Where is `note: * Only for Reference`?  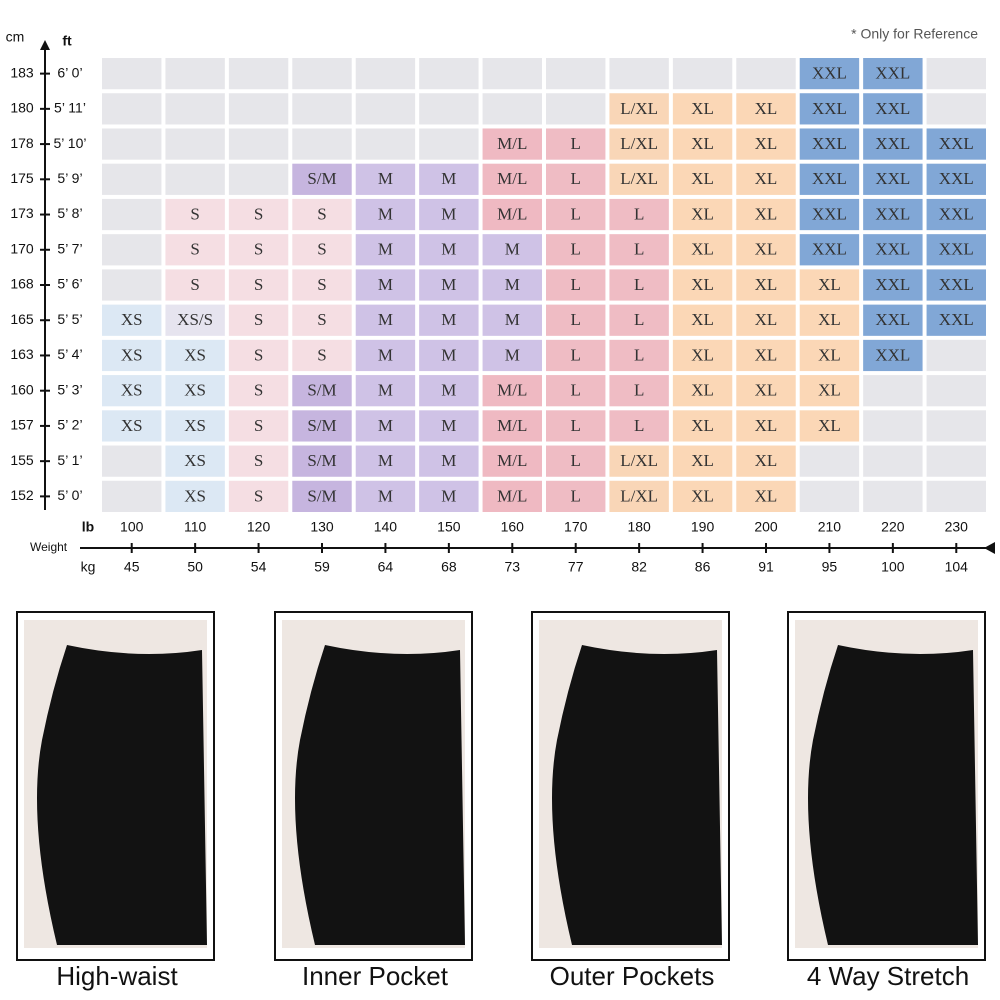
note: * Only for Reference is located at coordinates (914, 34).